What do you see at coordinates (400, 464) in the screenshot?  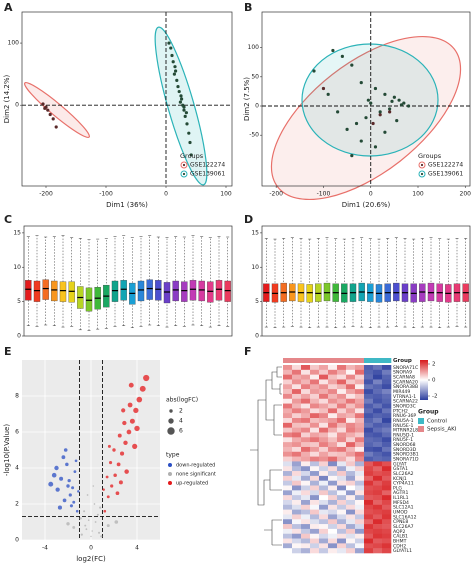 I see `row-label: GLYAT` at bounding box center [400, 464].